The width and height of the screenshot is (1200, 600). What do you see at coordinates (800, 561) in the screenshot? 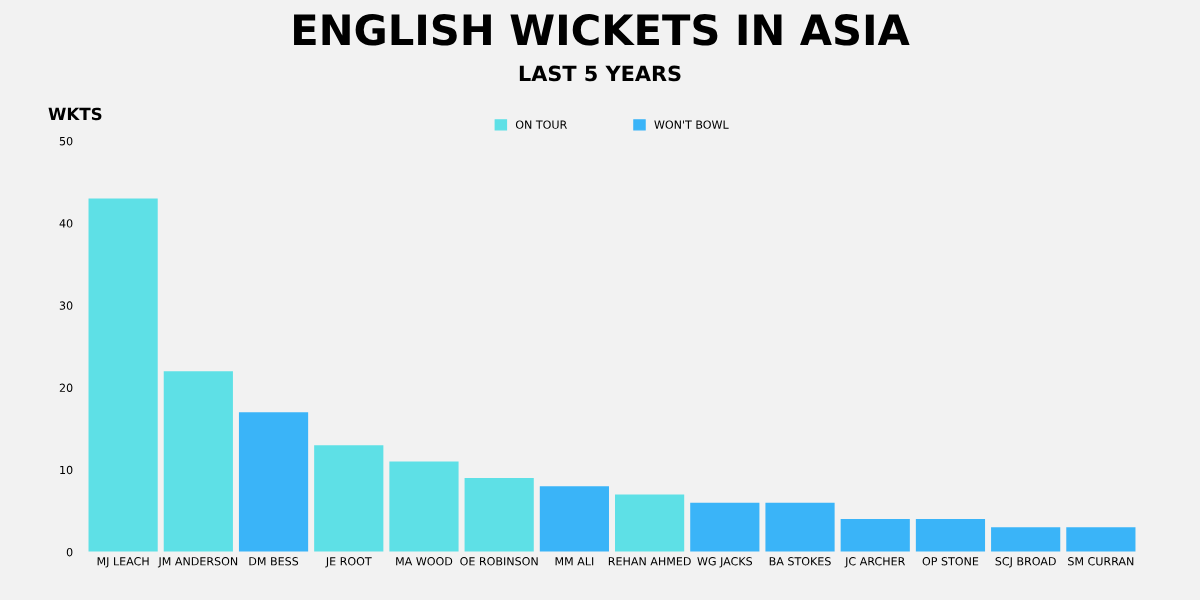
I see `x-tick-label: BA STOKES` at bounding box center [800, 561].